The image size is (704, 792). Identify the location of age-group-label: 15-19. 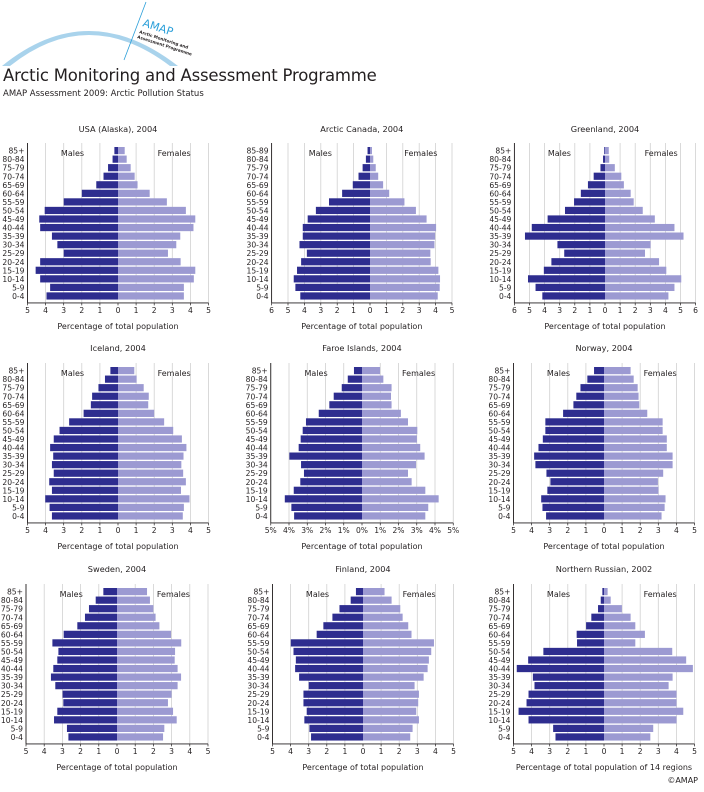
(500, 270).